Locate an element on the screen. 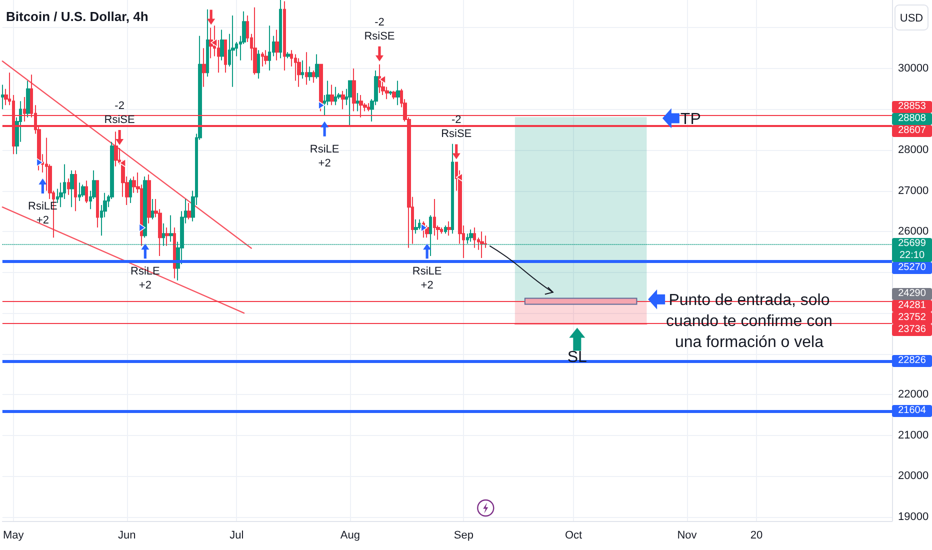 This screenshot has height=550, width=932. text: 28808 is located at coordinates (912, 119).